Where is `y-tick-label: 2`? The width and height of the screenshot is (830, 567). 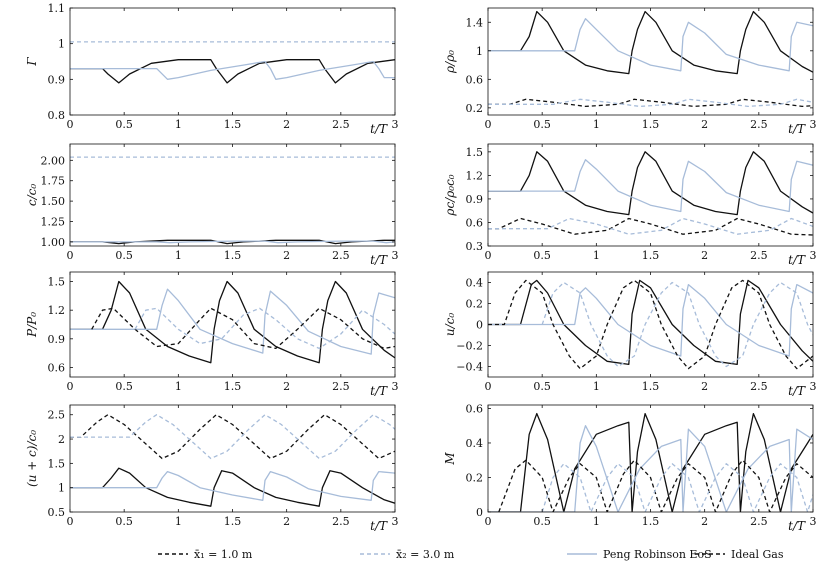 y-tick-label: 2 is located at coordinates (61, 439).